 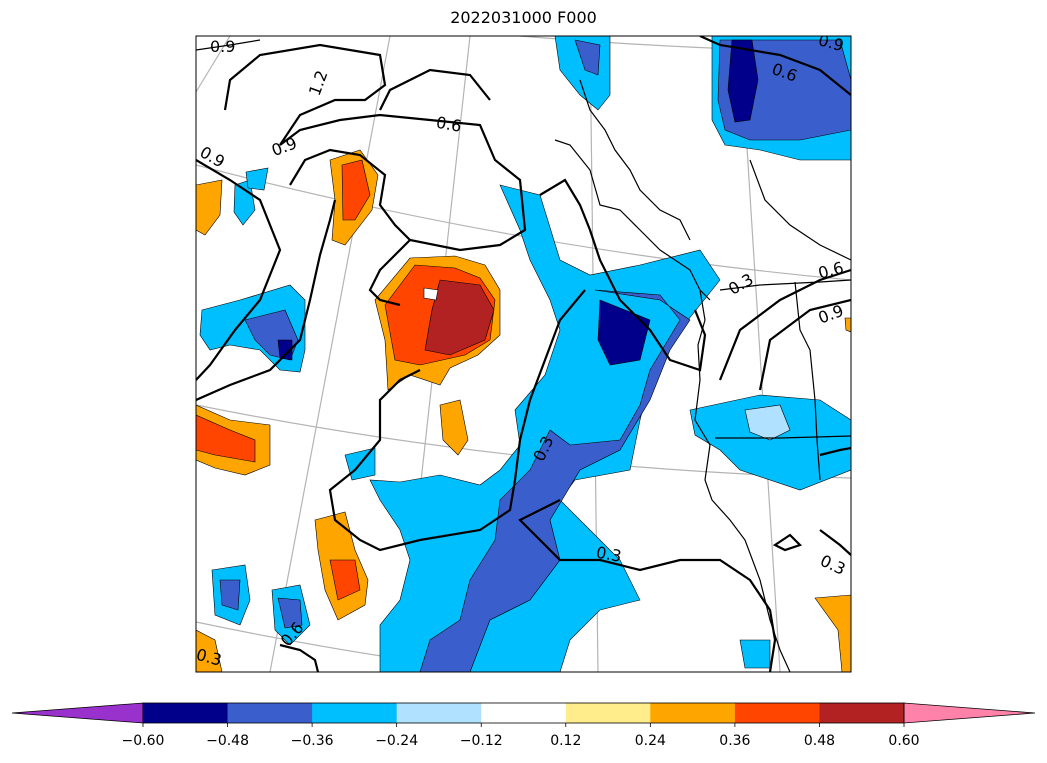 What do you see at coordinates (396, 741) in the screenshot?
I see `colorbar-tick-label: −0.24` at bounding box center [396, 741].